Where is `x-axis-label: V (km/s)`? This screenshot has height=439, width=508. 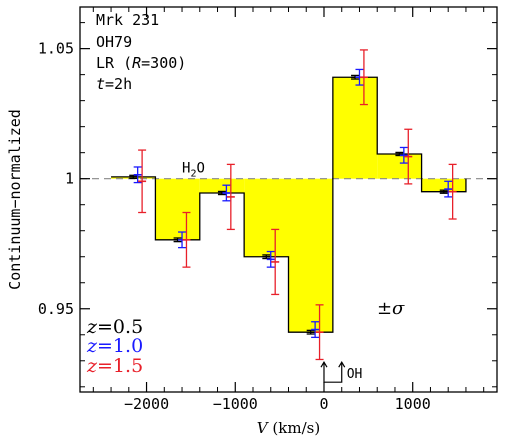 x-axis-label: V (km/s) is located at coordinates (288, 428).